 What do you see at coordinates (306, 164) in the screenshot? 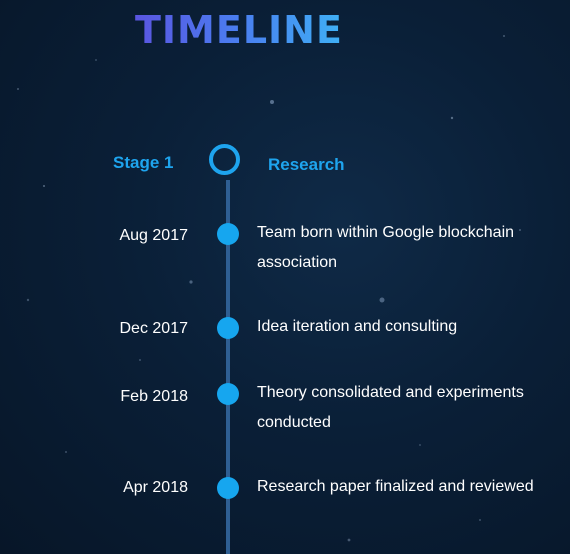
I see `stage-name: Research` at bounding box center [306, 164].